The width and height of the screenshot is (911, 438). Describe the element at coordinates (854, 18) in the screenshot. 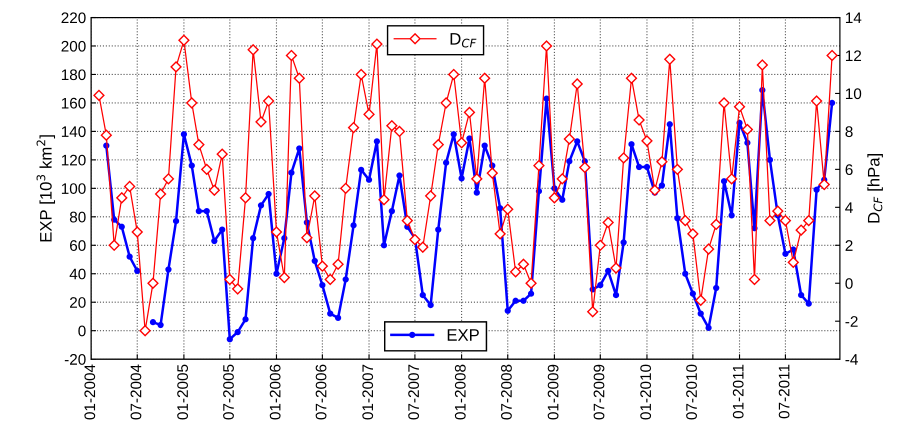

I see `y2-tick-label: 14` at that location.